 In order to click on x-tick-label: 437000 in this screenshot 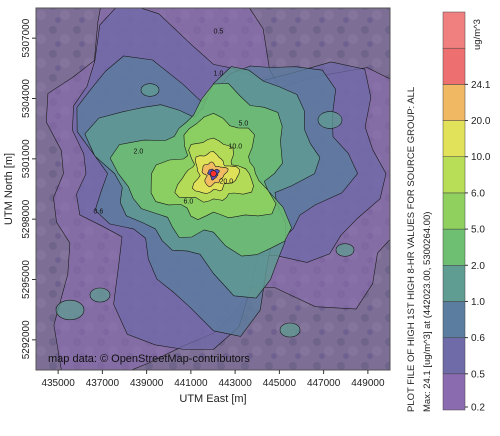, I will do `click(103, 383)`.